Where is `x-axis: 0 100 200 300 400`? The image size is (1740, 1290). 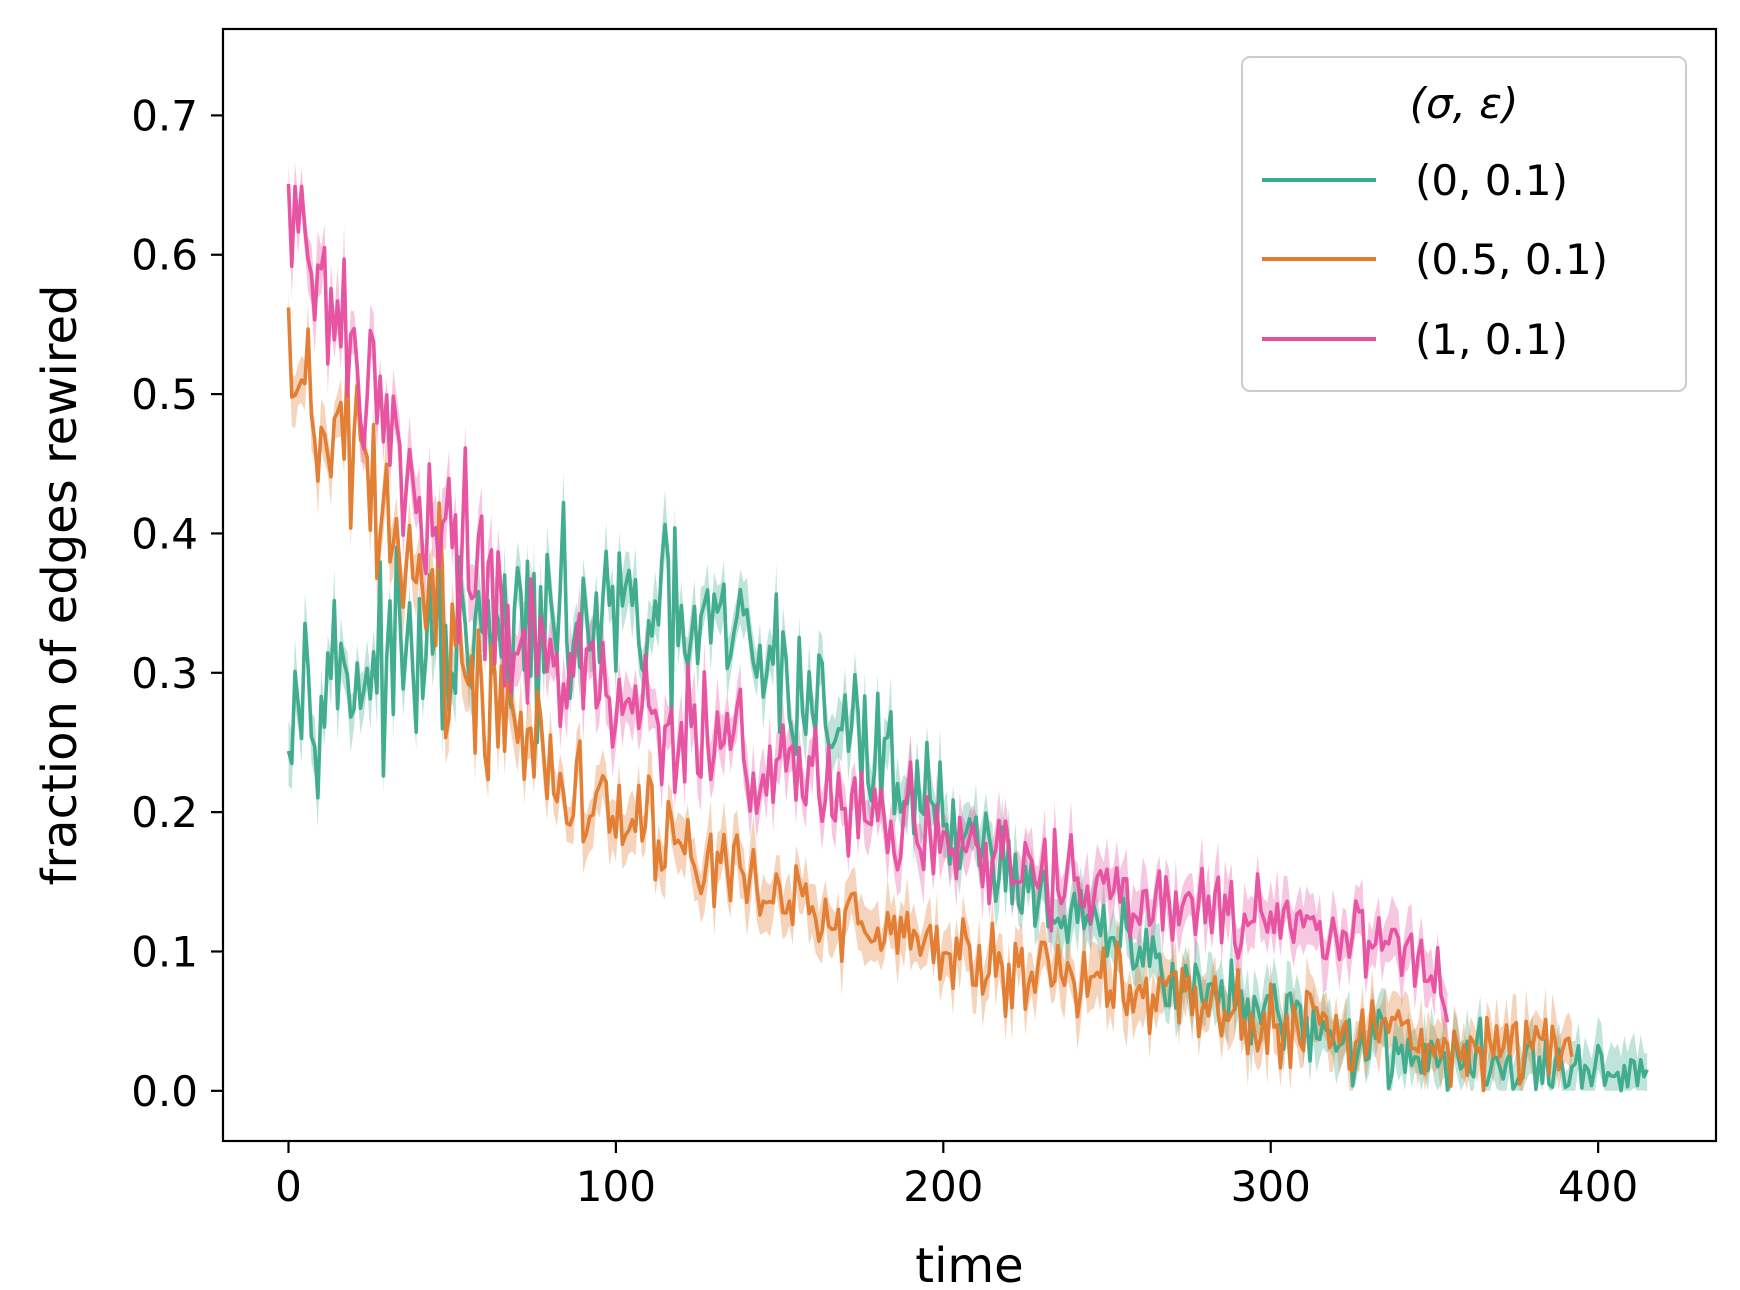
x-axis: 0 100 200 300 400 is located at coordinates (956, 1176).